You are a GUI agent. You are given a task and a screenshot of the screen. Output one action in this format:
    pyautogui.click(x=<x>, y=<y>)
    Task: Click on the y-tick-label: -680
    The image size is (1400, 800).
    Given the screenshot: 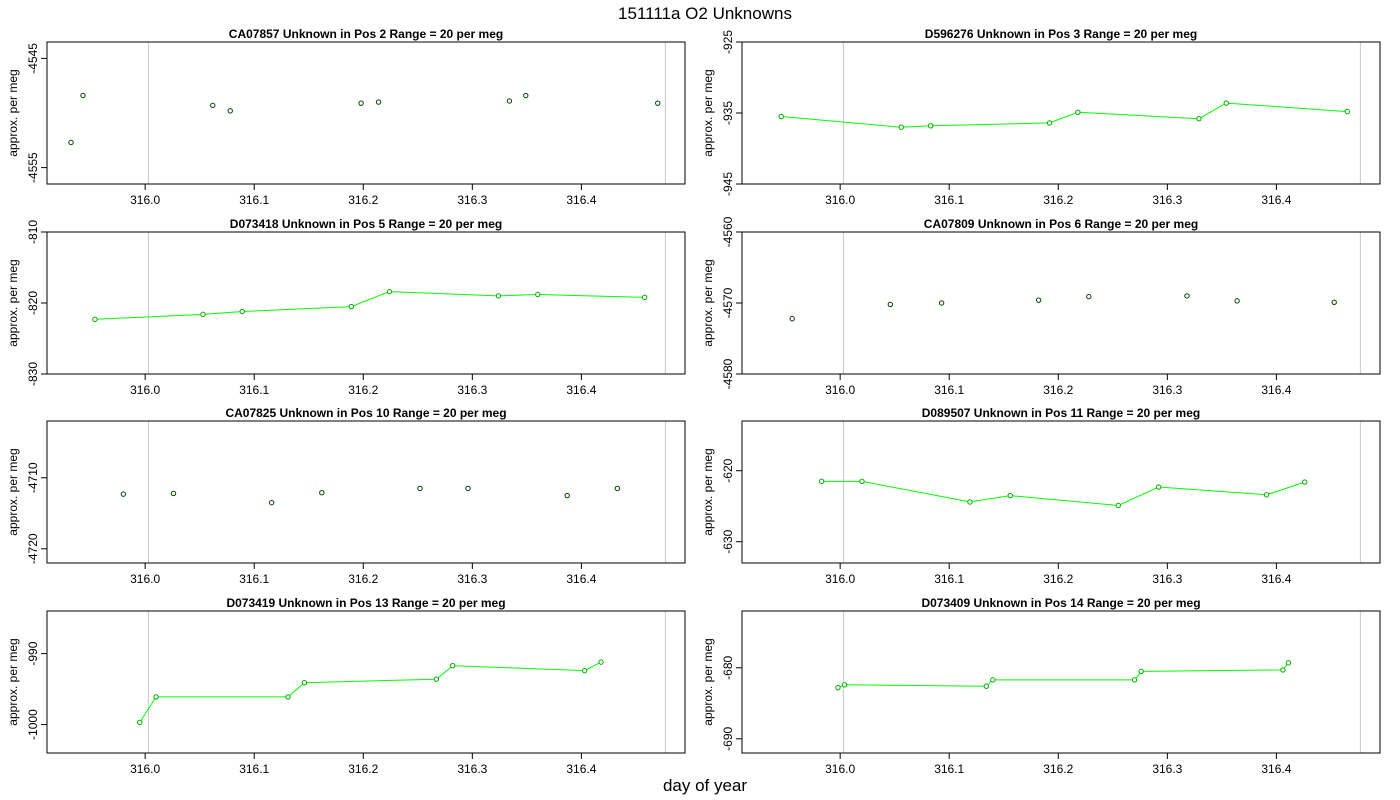 What is the action you would take?
    pyautogui.click(x=728, y=667)
    